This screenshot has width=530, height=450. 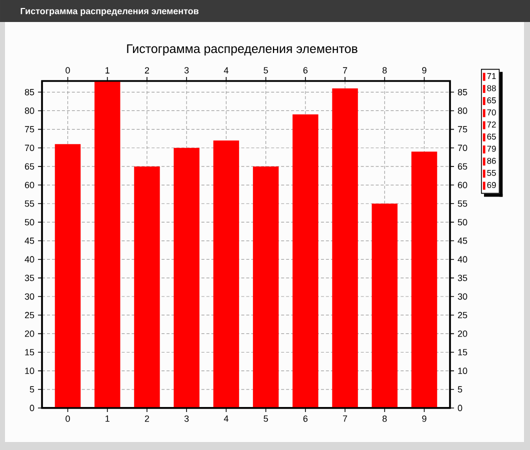 I want to click on y-tick-label: 60, so click(x=29, y=185).